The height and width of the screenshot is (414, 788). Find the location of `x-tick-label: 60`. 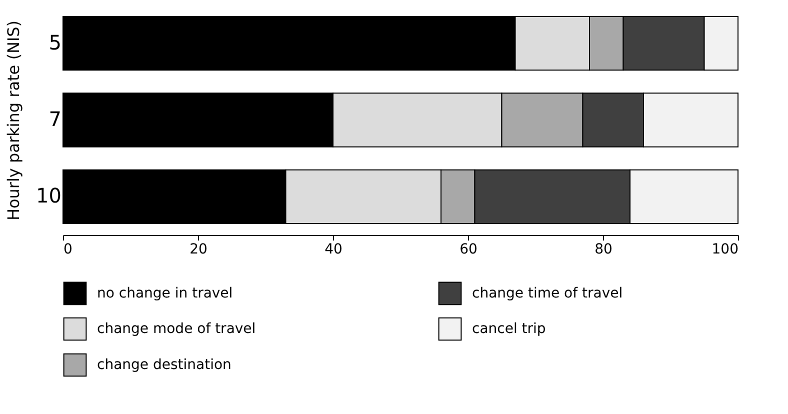

x-tick-label: 60 is located at coordinates (469, 250).